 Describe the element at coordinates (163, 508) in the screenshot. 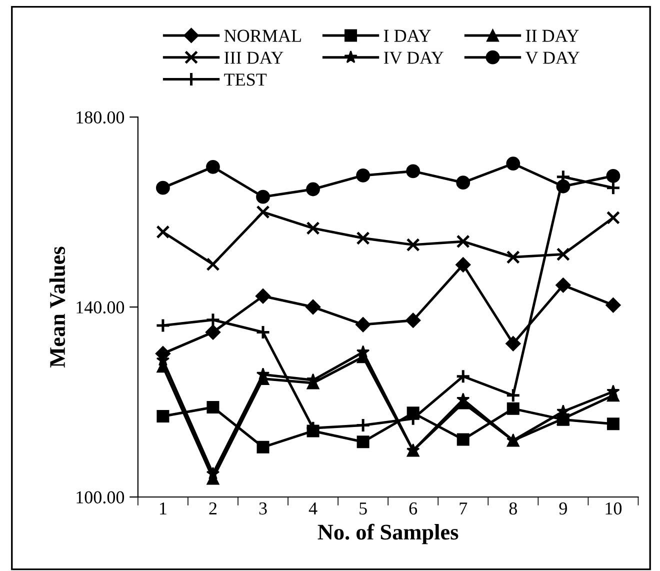

I see `x-tick-label: 1` at that location.